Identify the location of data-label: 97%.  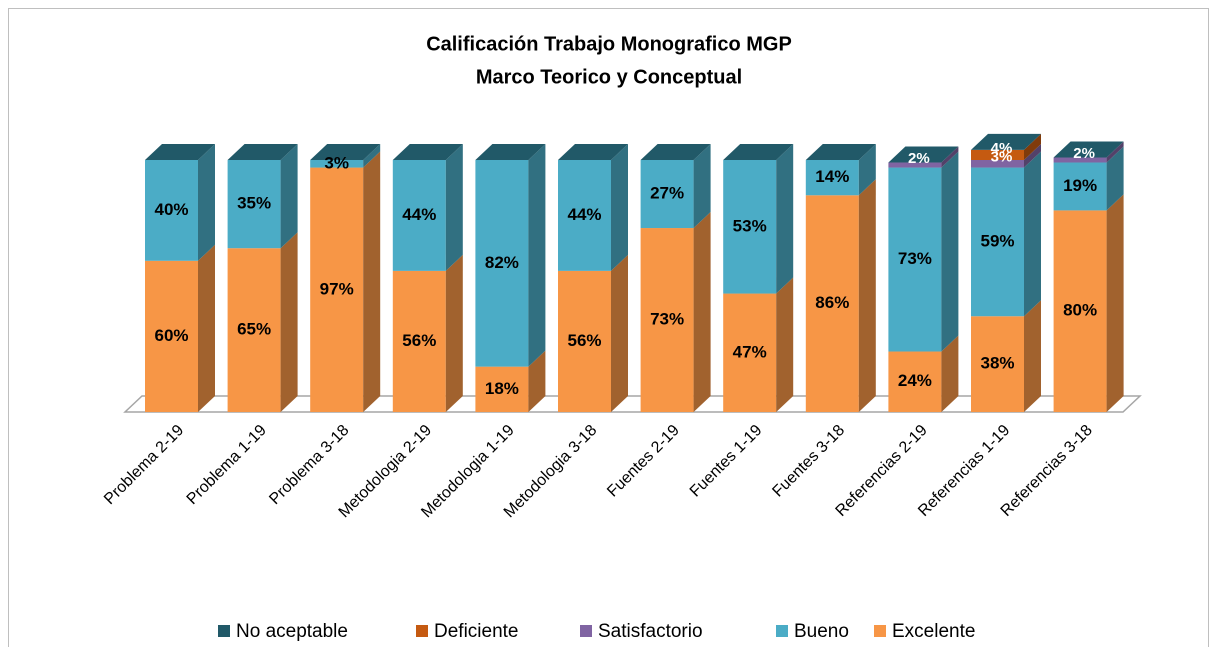
(337, 288).